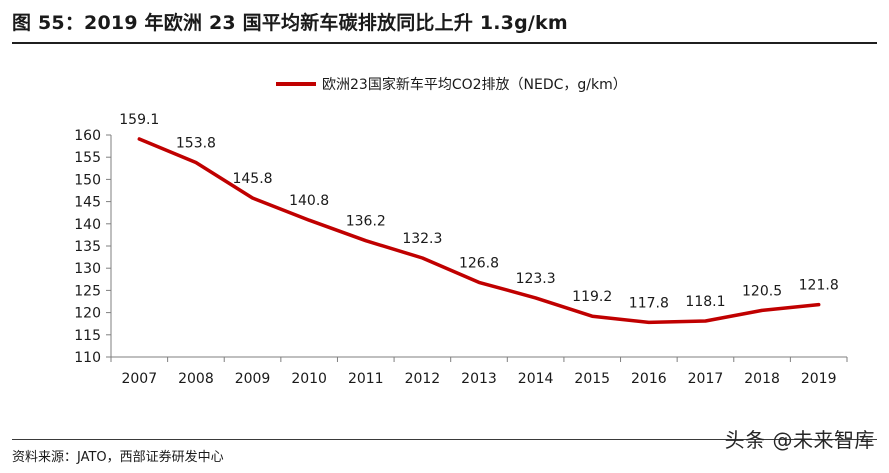 This screenshot has width=889, height=473. Describe the element at coordinates (479, 379) in the screenshot. I see `x-tick-label: 2013` at that location.